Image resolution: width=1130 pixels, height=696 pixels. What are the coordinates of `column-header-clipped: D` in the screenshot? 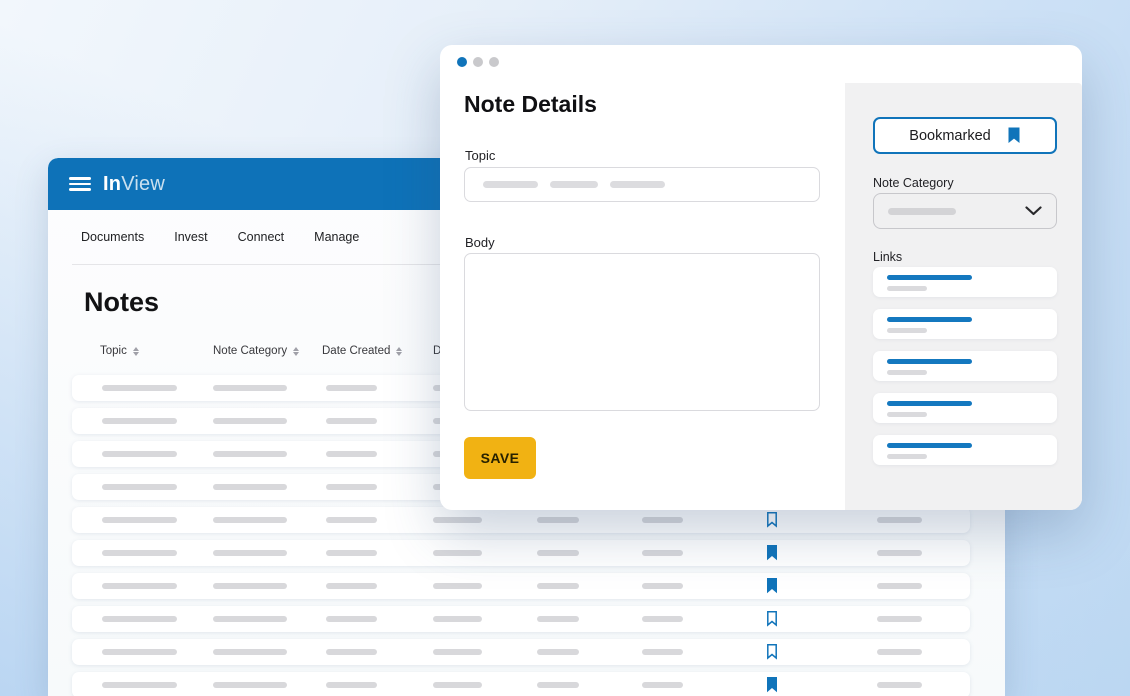 It's located at (437, 351).